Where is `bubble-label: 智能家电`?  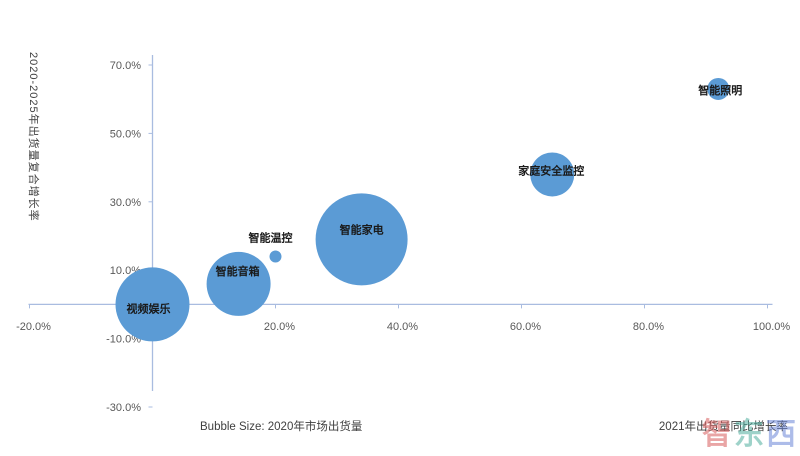
bubble-label: 智能家电 is located at coordinates (362, 229).